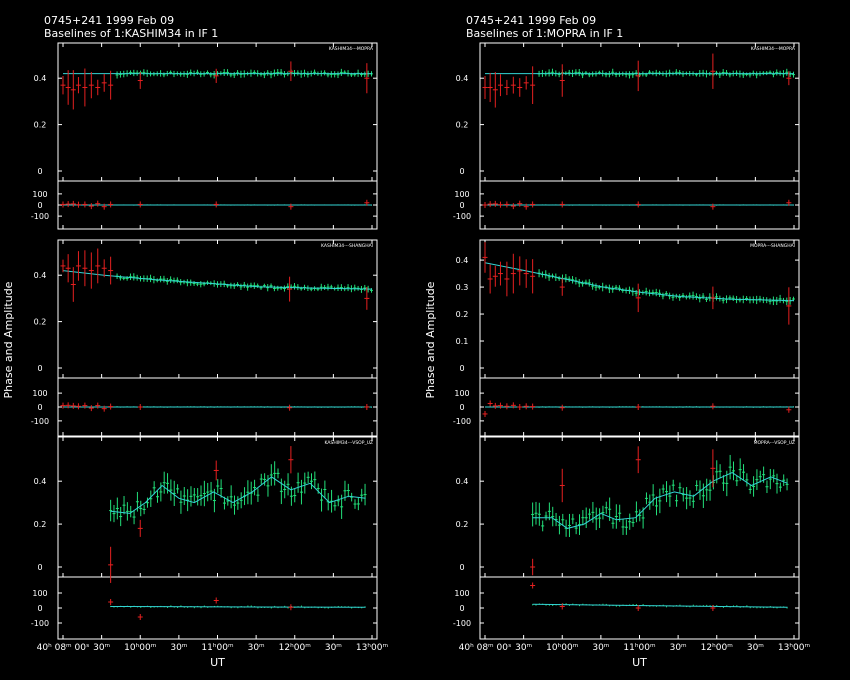 The image size is (850, 680). I want to click on baseline-2: KASHIM34---SHANGHAI 0.4 0.2 0 100 0 -100, so click(204, 338).